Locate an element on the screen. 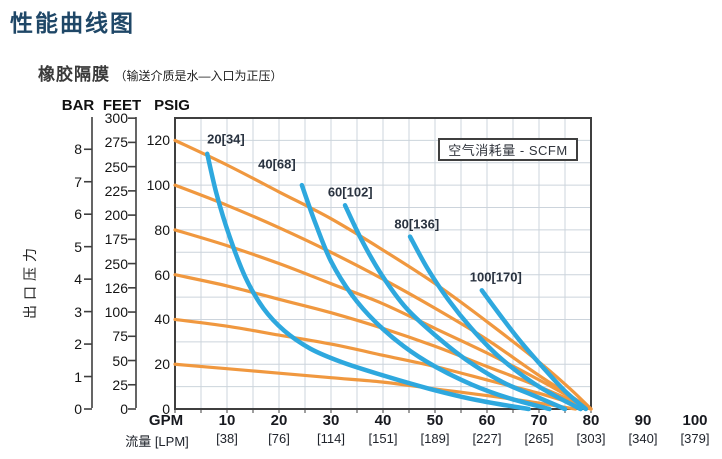  y-tick-label-feet: 175 is located at coordinates (116, 239).